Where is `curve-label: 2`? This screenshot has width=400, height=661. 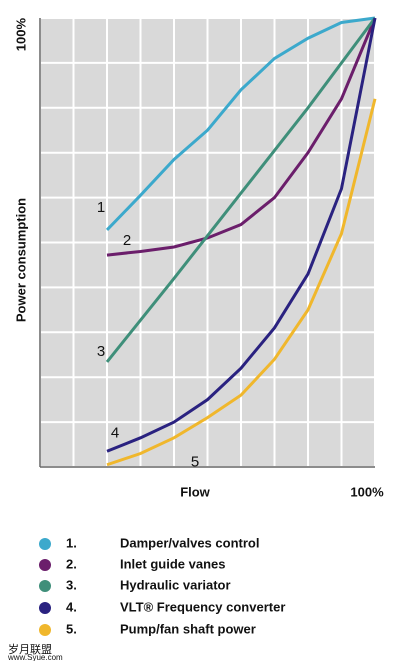
curve-label: 2 is located at coordinates (127, 240).